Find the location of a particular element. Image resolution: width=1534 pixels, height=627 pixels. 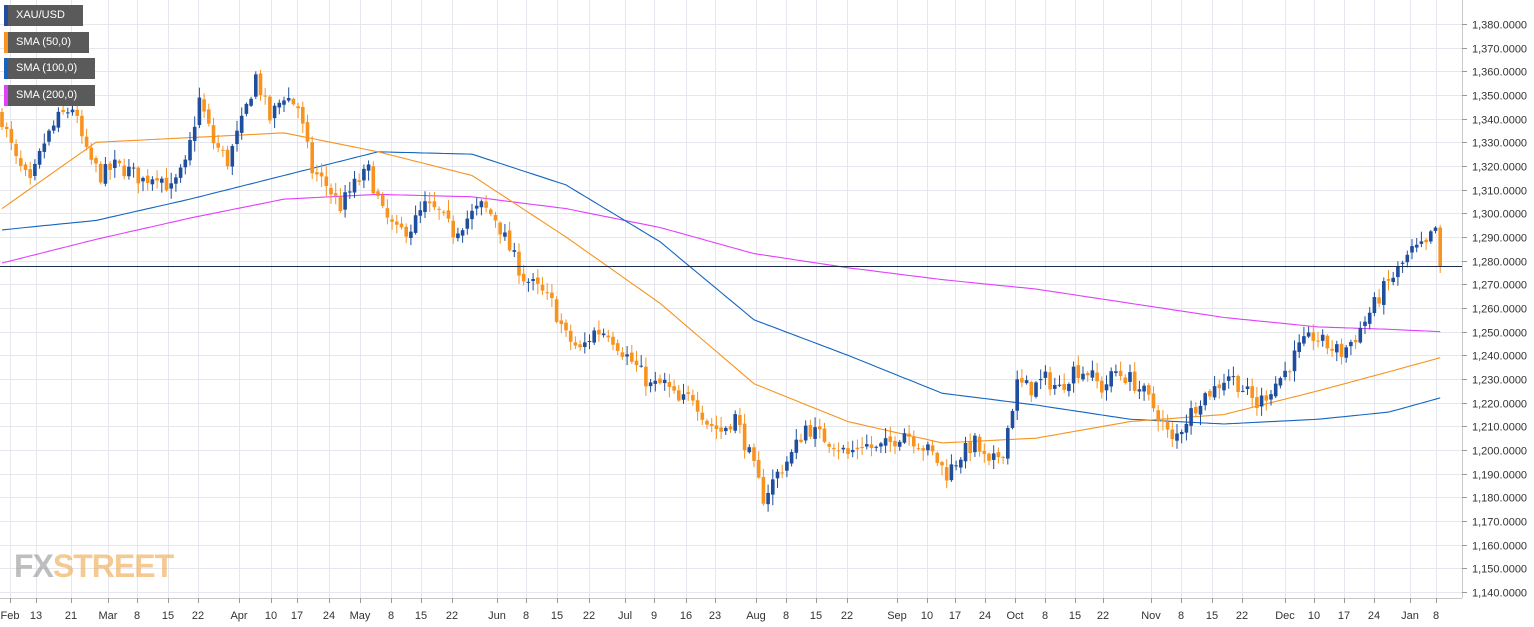

legend-item-sma100: SMA (100,0) is located at coordinates (49, 68).